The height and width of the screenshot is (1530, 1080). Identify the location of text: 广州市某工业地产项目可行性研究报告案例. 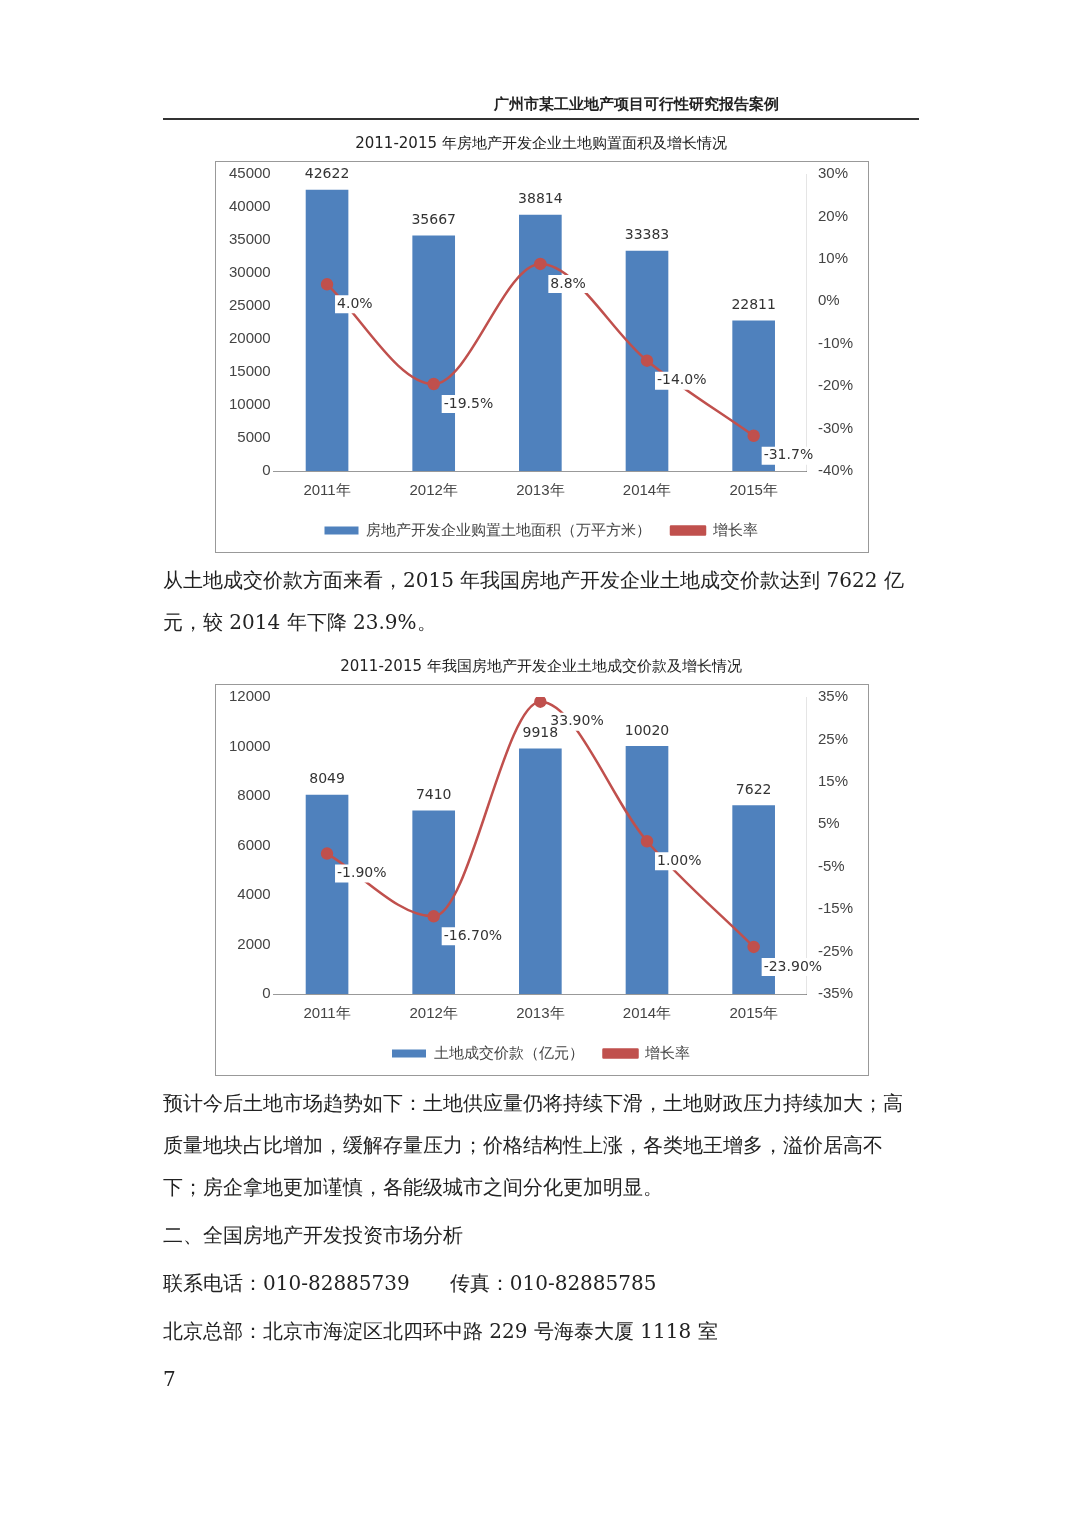
(541, 107).